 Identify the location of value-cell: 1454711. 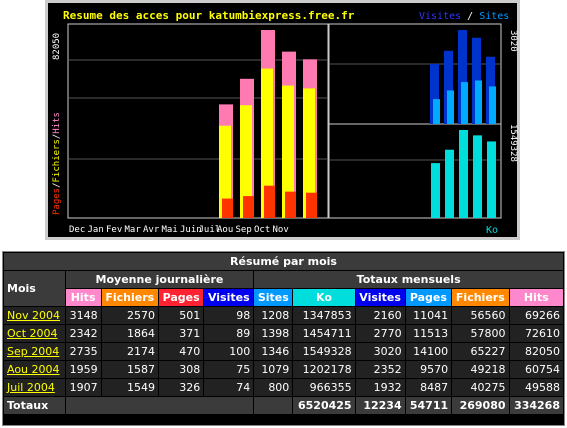
(324, 333).